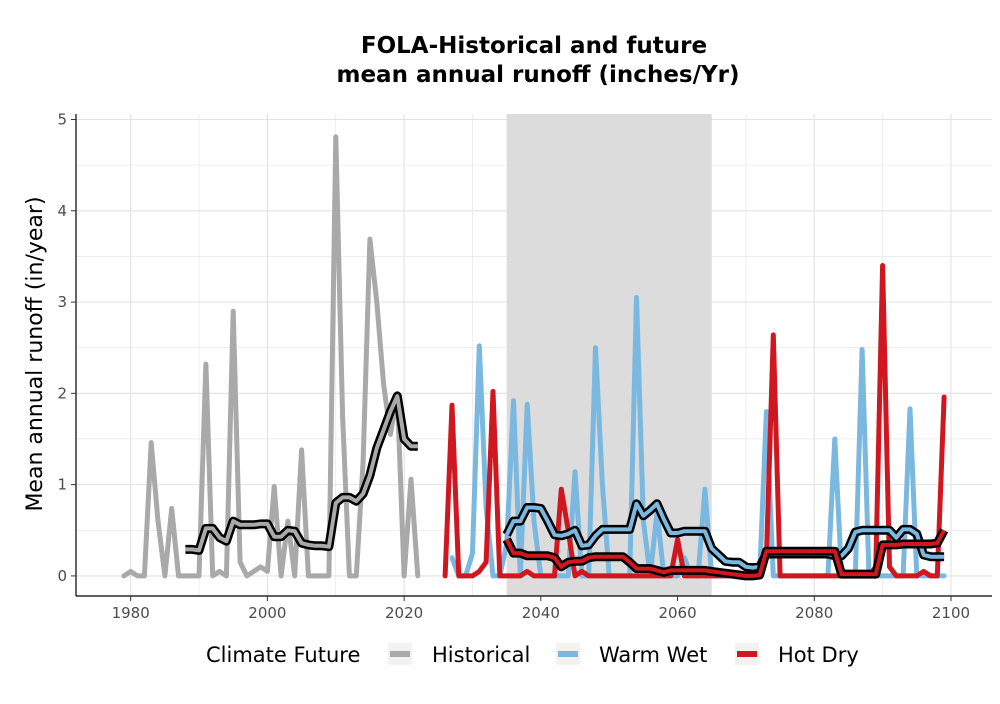 This screenshot has width=1000, height=704. I want to click on x-tick-label: 2000, so click(267, 613).